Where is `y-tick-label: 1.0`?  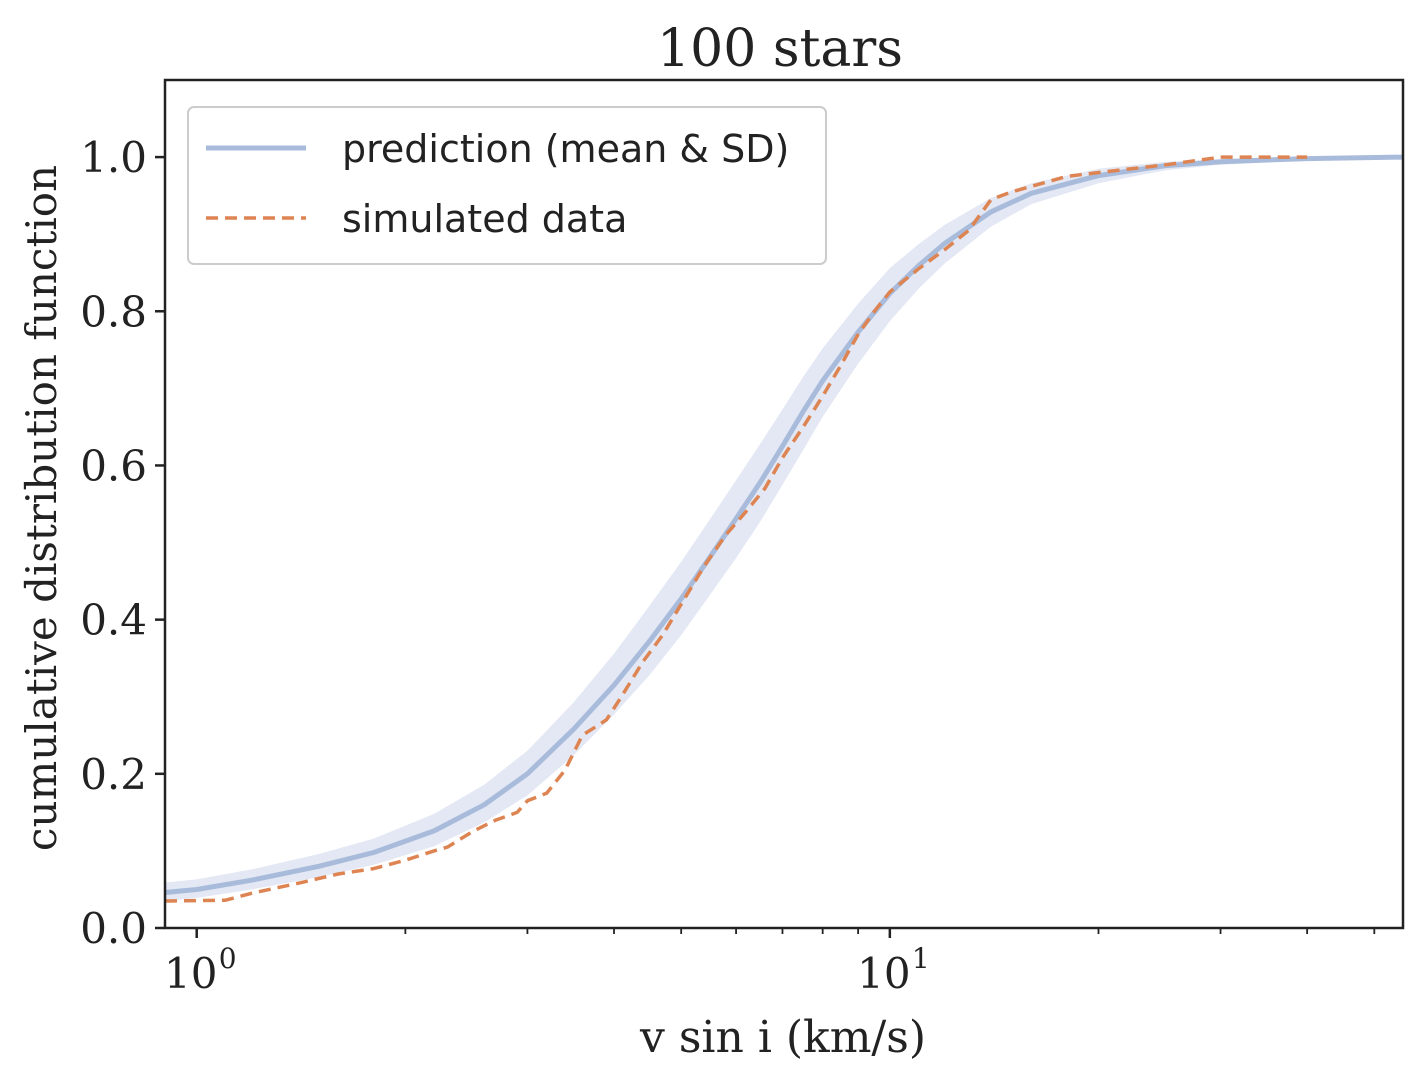
y-tick-label: 1.0 is located at coordinates (113, 157).